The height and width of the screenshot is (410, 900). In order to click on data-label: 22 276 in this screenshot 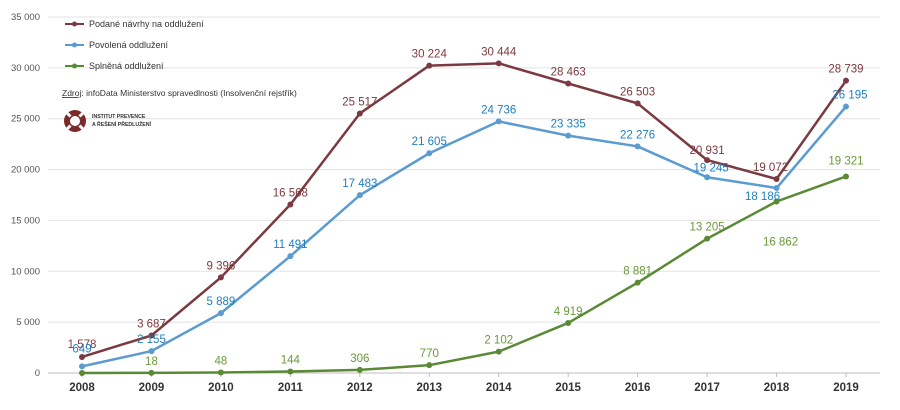, I will do `click(637, 135)`.